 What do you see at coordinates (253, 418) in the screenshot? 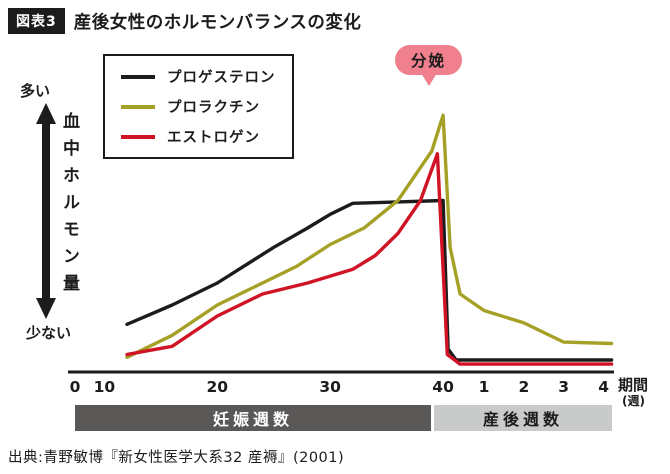
I see `pregnancy-weeks-bar: 妊娠週数` at bounding box center [253, 418].